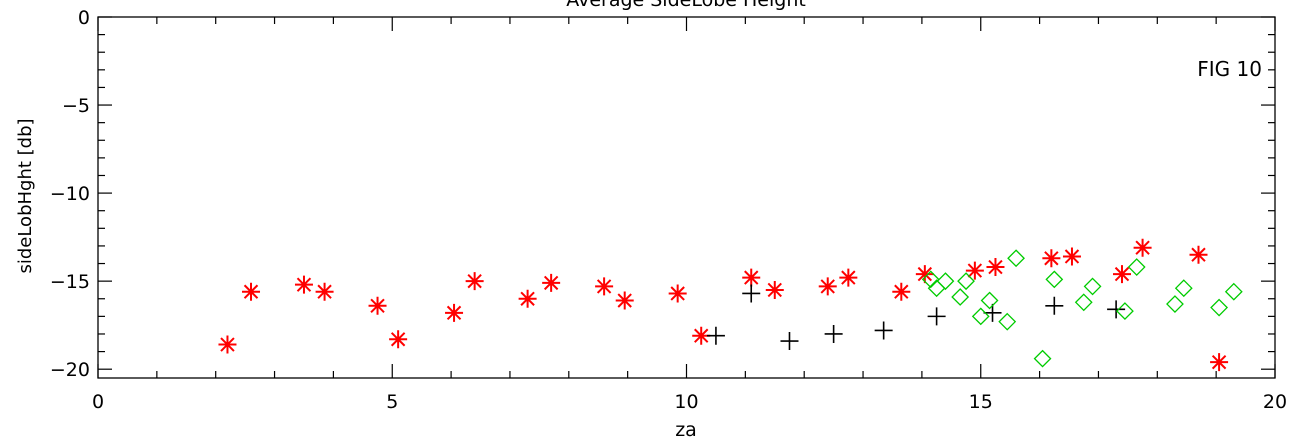  What do you see at coordinates (392, 402) in the screenshot?
I see `x-tick-label: 5` at bounding box center [392, 402].